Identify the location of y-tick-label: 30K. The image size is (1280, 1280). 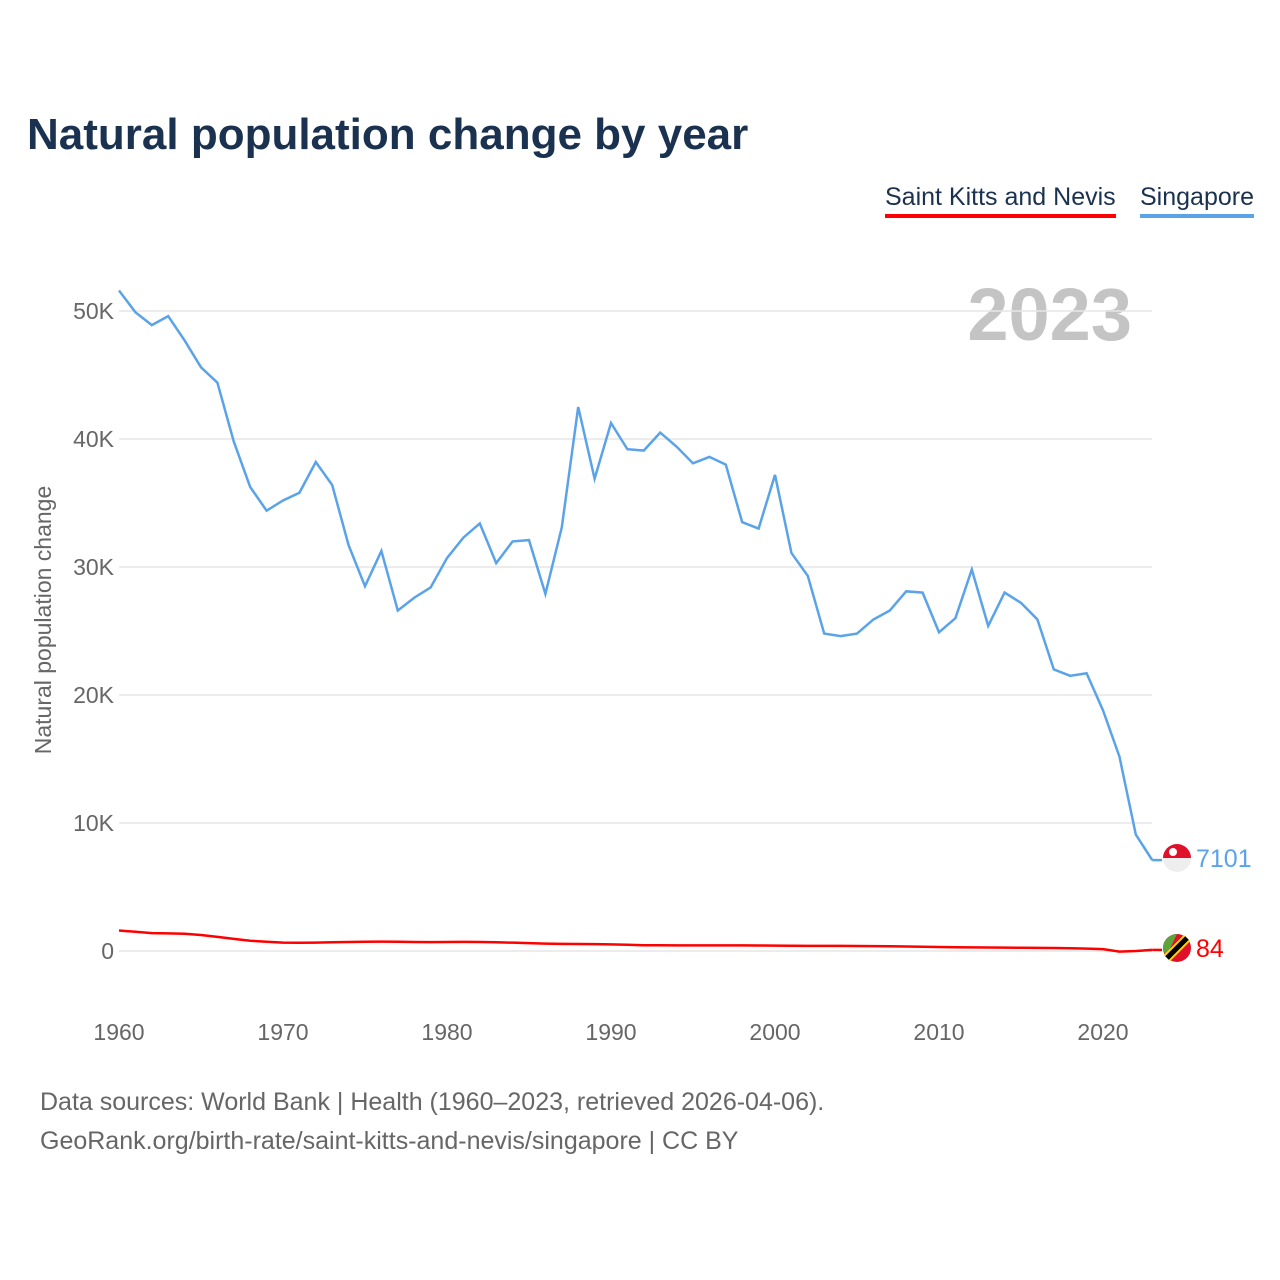
(94, 567).